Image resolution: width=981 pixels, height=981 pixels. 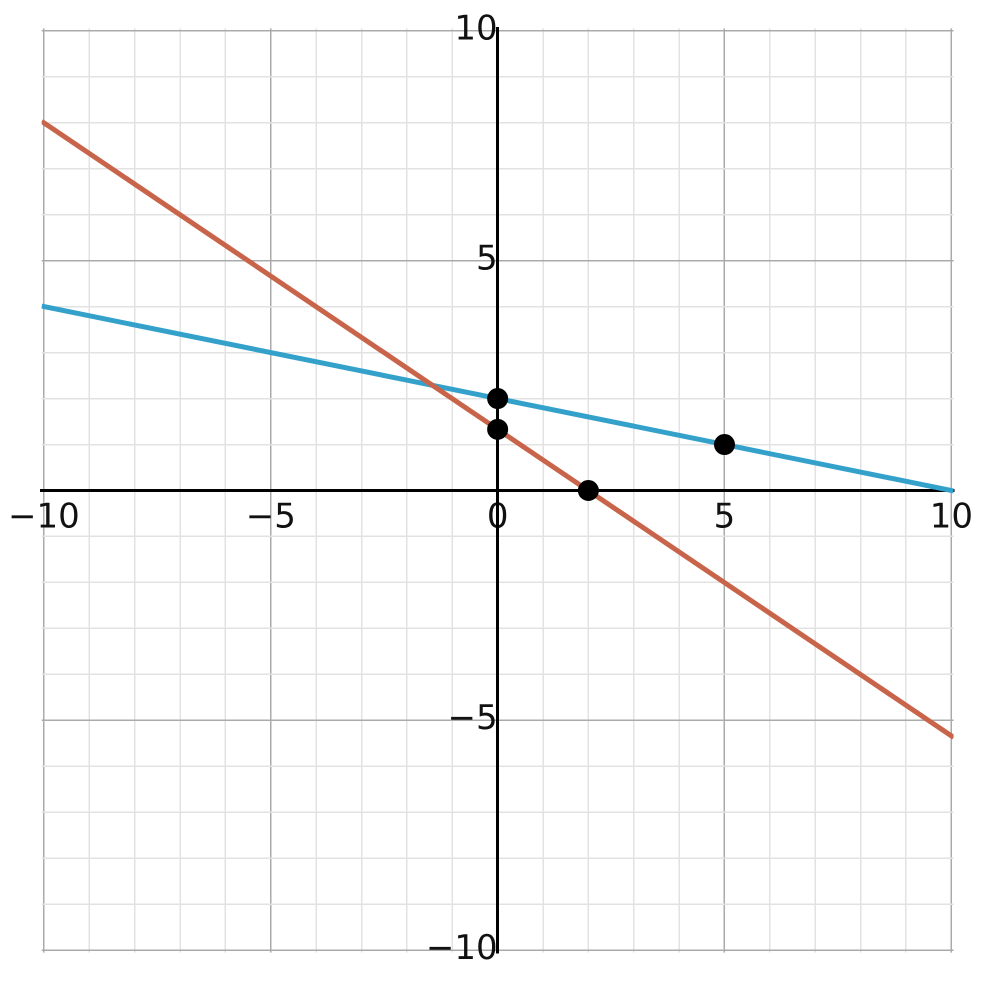 What do you see at coordinates (473, 718) in the screenshot?
I see `y-tick-label: −5` at bounding box center [473, 718].